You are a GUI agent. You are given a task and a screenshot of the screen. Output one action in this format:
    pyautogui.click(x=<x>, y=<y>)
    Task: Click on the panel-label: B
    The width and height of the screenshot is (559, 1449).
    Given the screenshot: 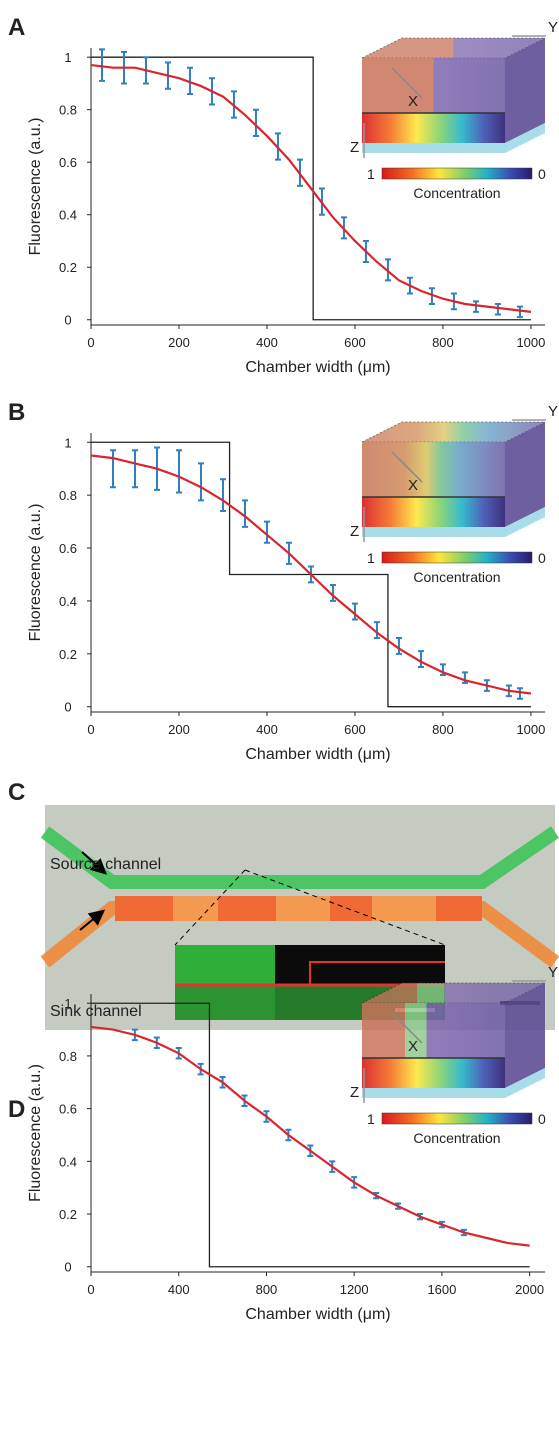 What is the action you would take?
    pyautogui.click(x=16, y=412)
    